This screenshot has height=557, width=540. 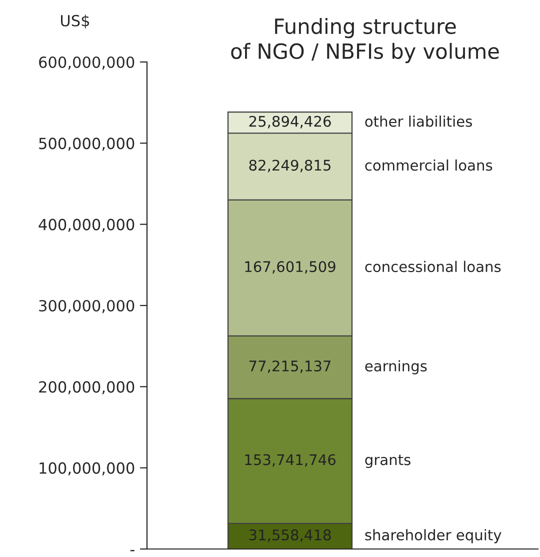 What do you see at coordinates (290, 267) in the screenshot?
I see `data-label: 167,601,509` at bounding box center [290, 267].